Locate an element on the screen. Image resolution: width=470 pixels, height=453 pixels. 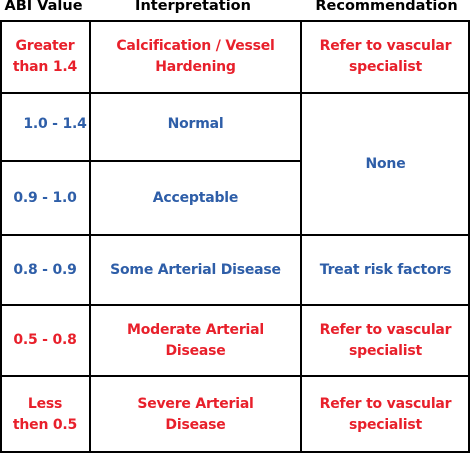
cell-abi-row-1: Greater than 1.4 is located at coordinates (45, 56).